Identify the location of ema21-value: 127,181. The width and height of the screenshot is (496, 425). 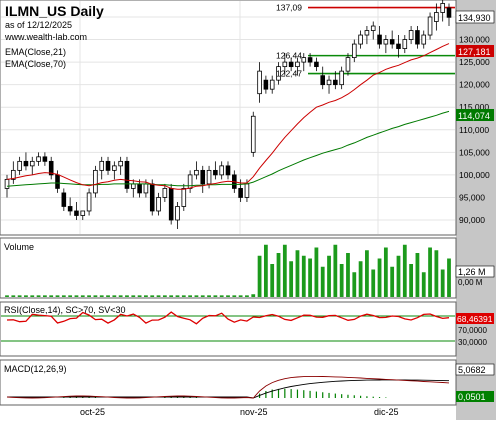
(474, 52).